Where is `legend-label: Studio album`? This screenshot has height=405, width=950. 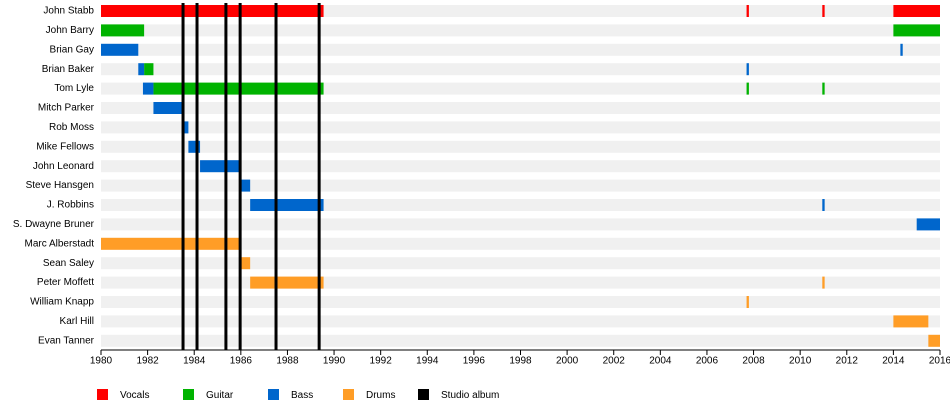
legend-label: Studio album is located at coordinates (470, 395).